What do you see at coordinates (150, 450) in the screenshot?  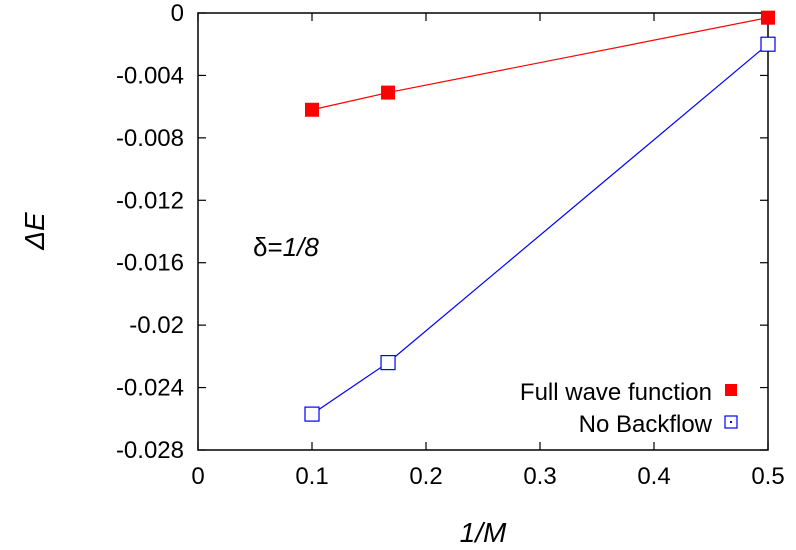 I see `y-tick-label: -0.028` at bounding box center [150, 450].